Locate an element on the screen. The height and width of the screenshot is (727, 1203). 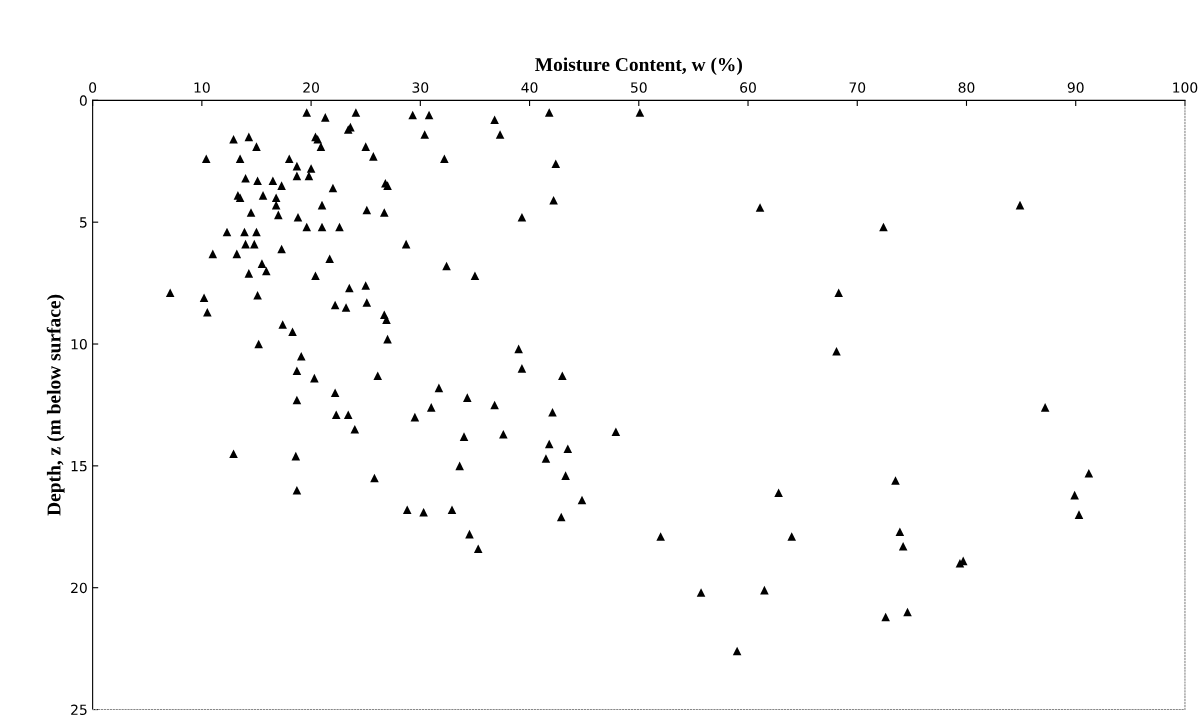
y-tick-label: 20 is located at coordinates (79, 588).